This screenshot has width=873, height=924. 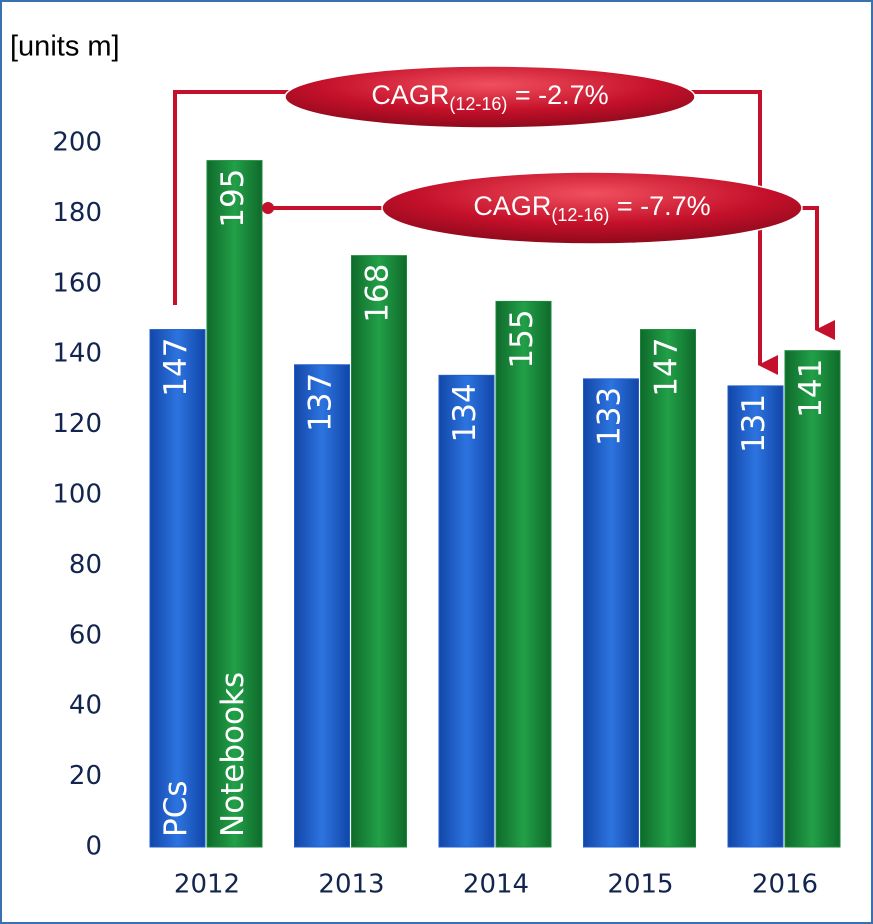 What do you see at coordinates (77, 354) in the screenshot?
I see `y-tick-label: 140` at bounding box center [77, 354].